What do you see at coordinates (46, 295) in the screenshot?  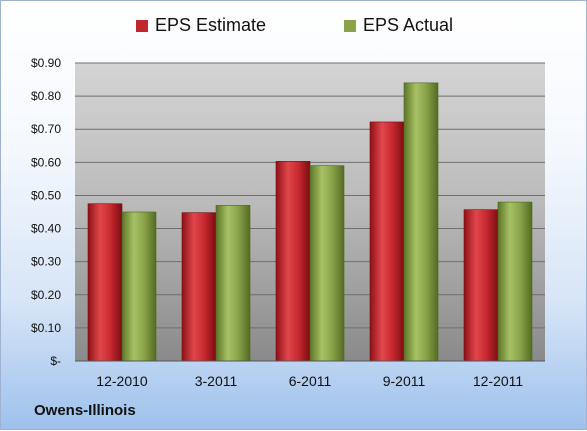 I see `y-tick-label: $0.20` at bounding box center [46, 295].